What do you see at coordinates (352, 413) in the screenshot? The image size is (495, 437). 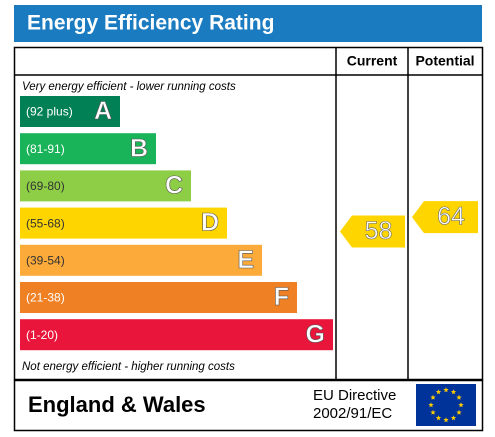 I see `footer-directive: 2002/91/EC` at bounding box center [352, 413].